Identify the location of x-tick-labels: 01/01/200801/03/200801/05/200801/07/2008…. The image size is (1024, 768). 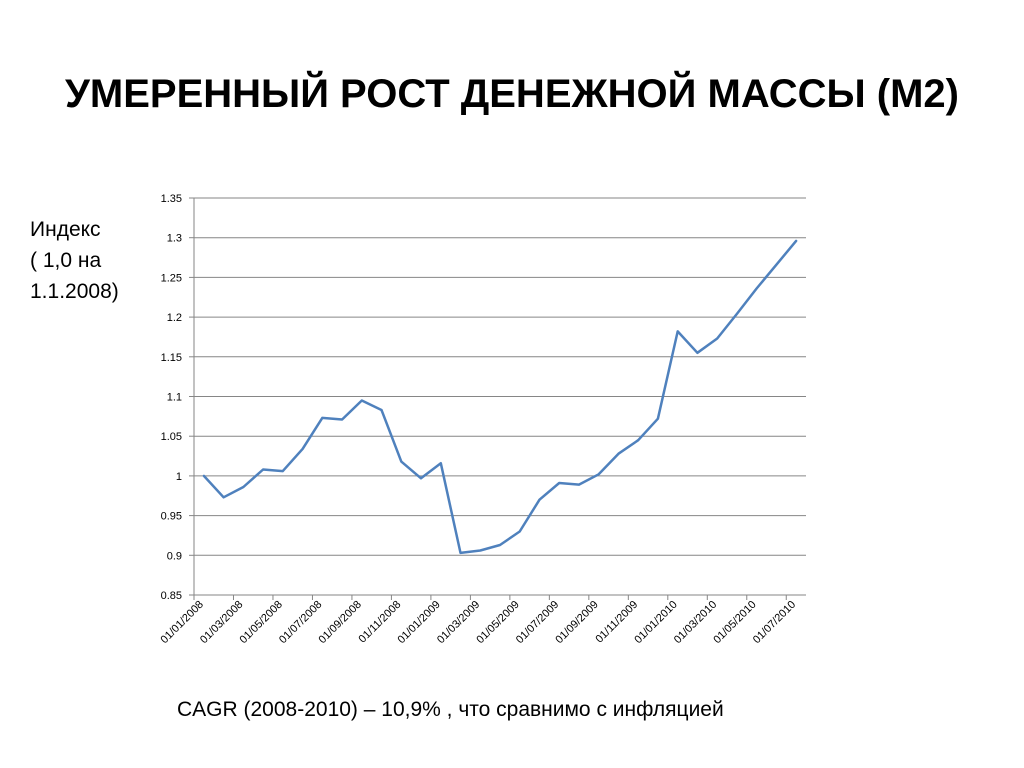
(479, 622).